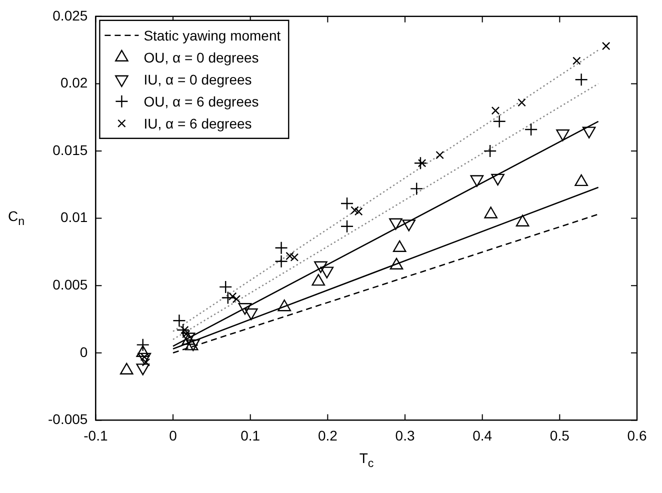  Describe the element at coordinates (68, 419) in the screenshot. I see `y-tick-label: -0.005` at that location.